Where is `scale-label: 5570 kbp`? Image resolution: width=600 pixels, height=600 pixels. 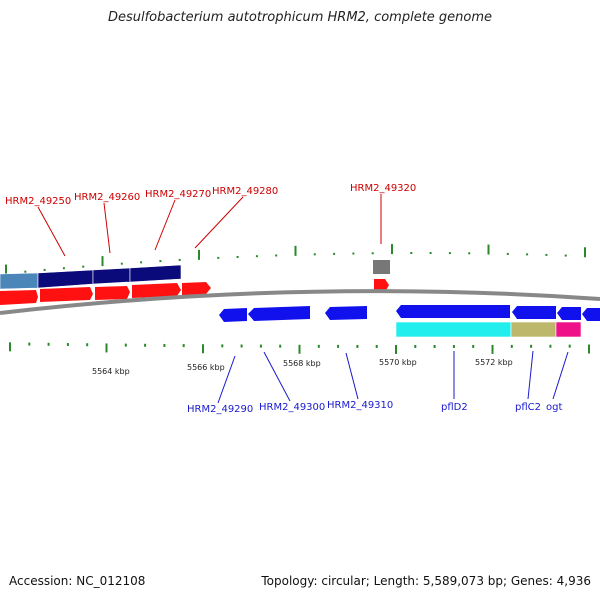 scale-label: 5570 kbp is located at coordinates (398, 362).